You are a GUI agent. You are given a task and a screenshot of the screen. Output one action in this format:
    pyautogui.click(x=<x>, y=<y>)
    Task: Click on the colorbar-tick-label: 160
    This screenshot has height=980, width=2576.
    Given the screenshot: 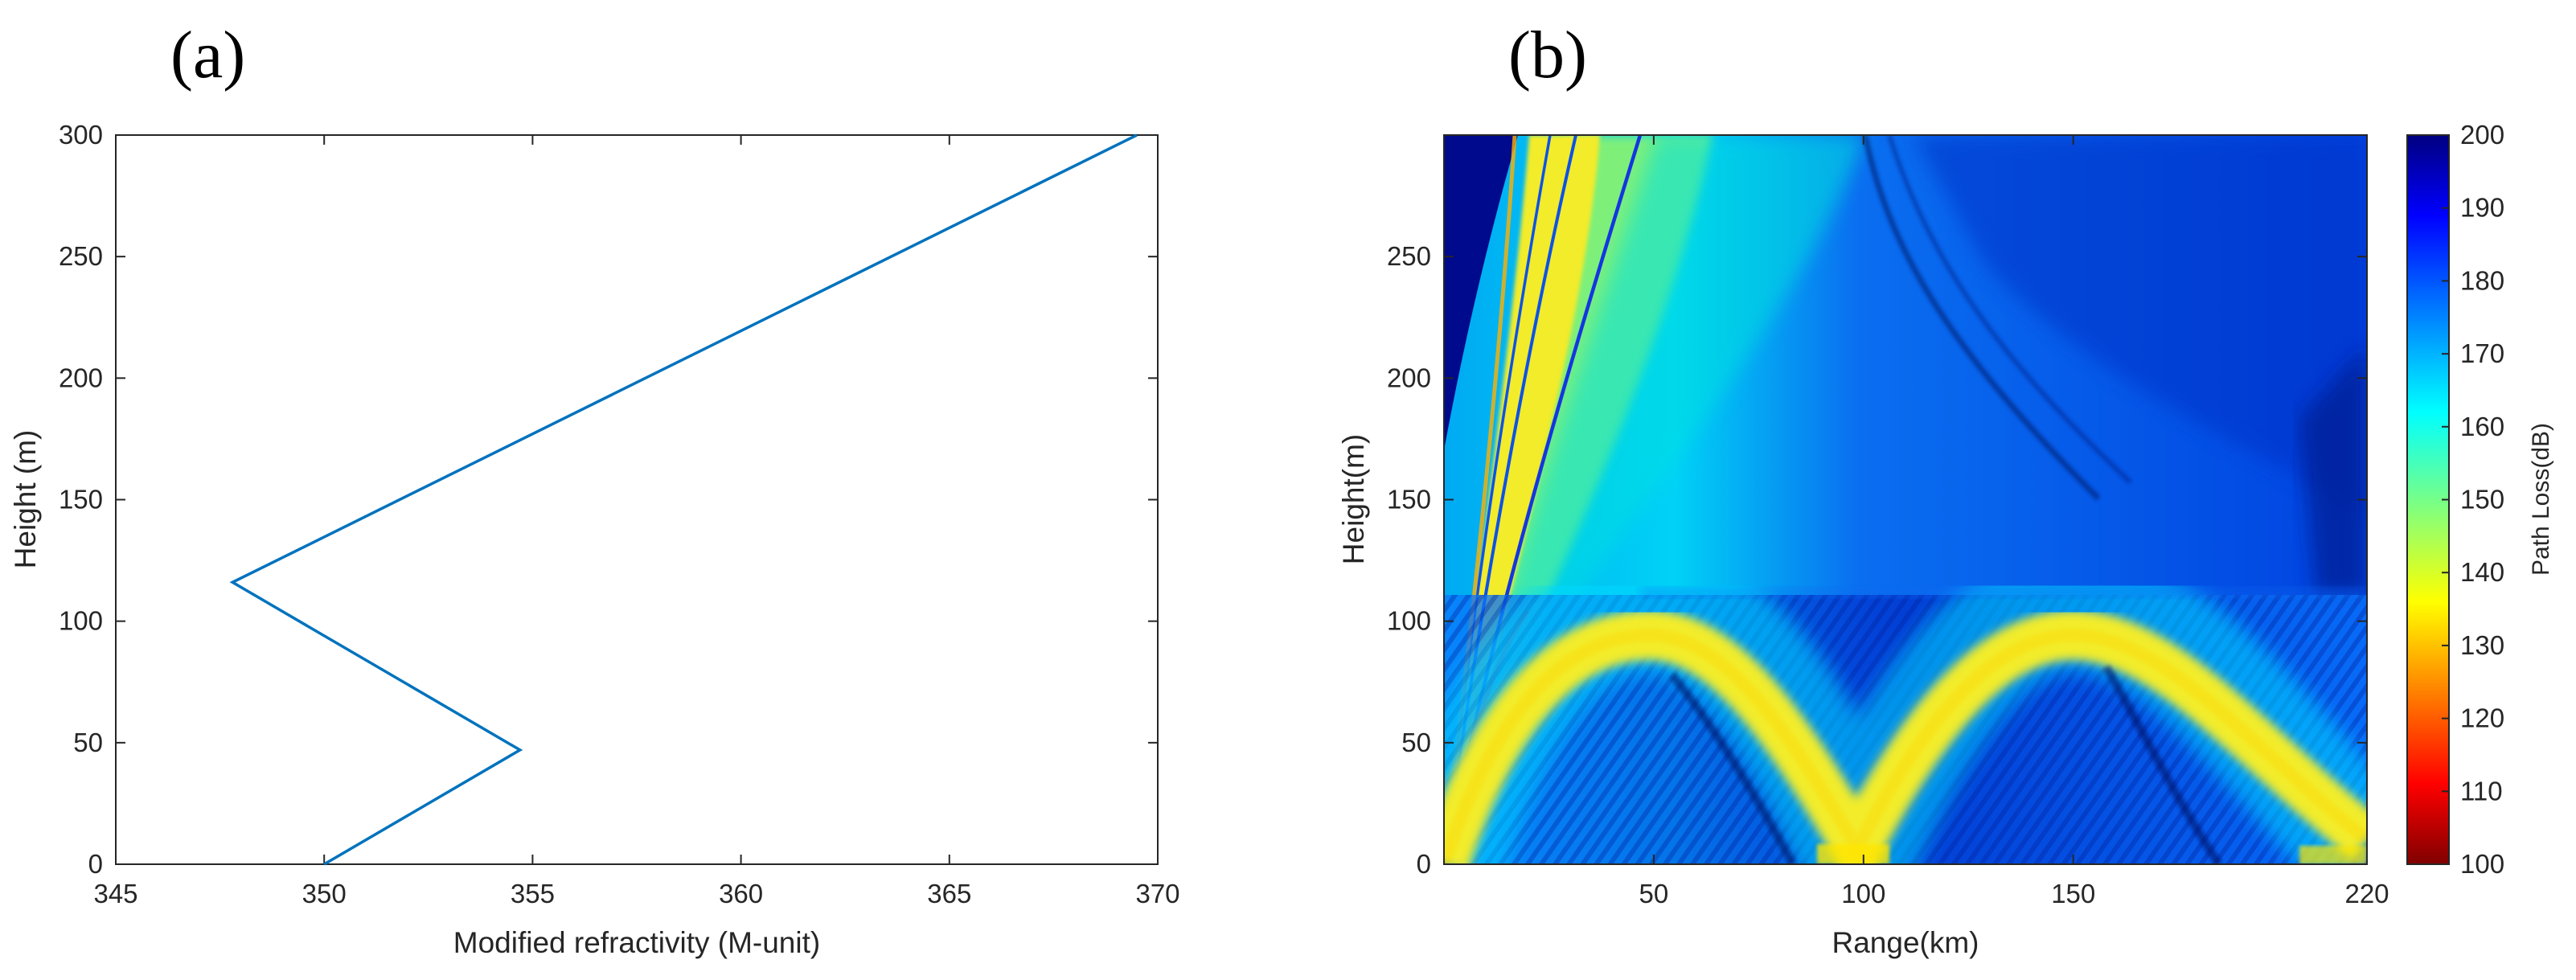 What is the action you would take?
    pyautogui.click(x=2482, y=426)
    